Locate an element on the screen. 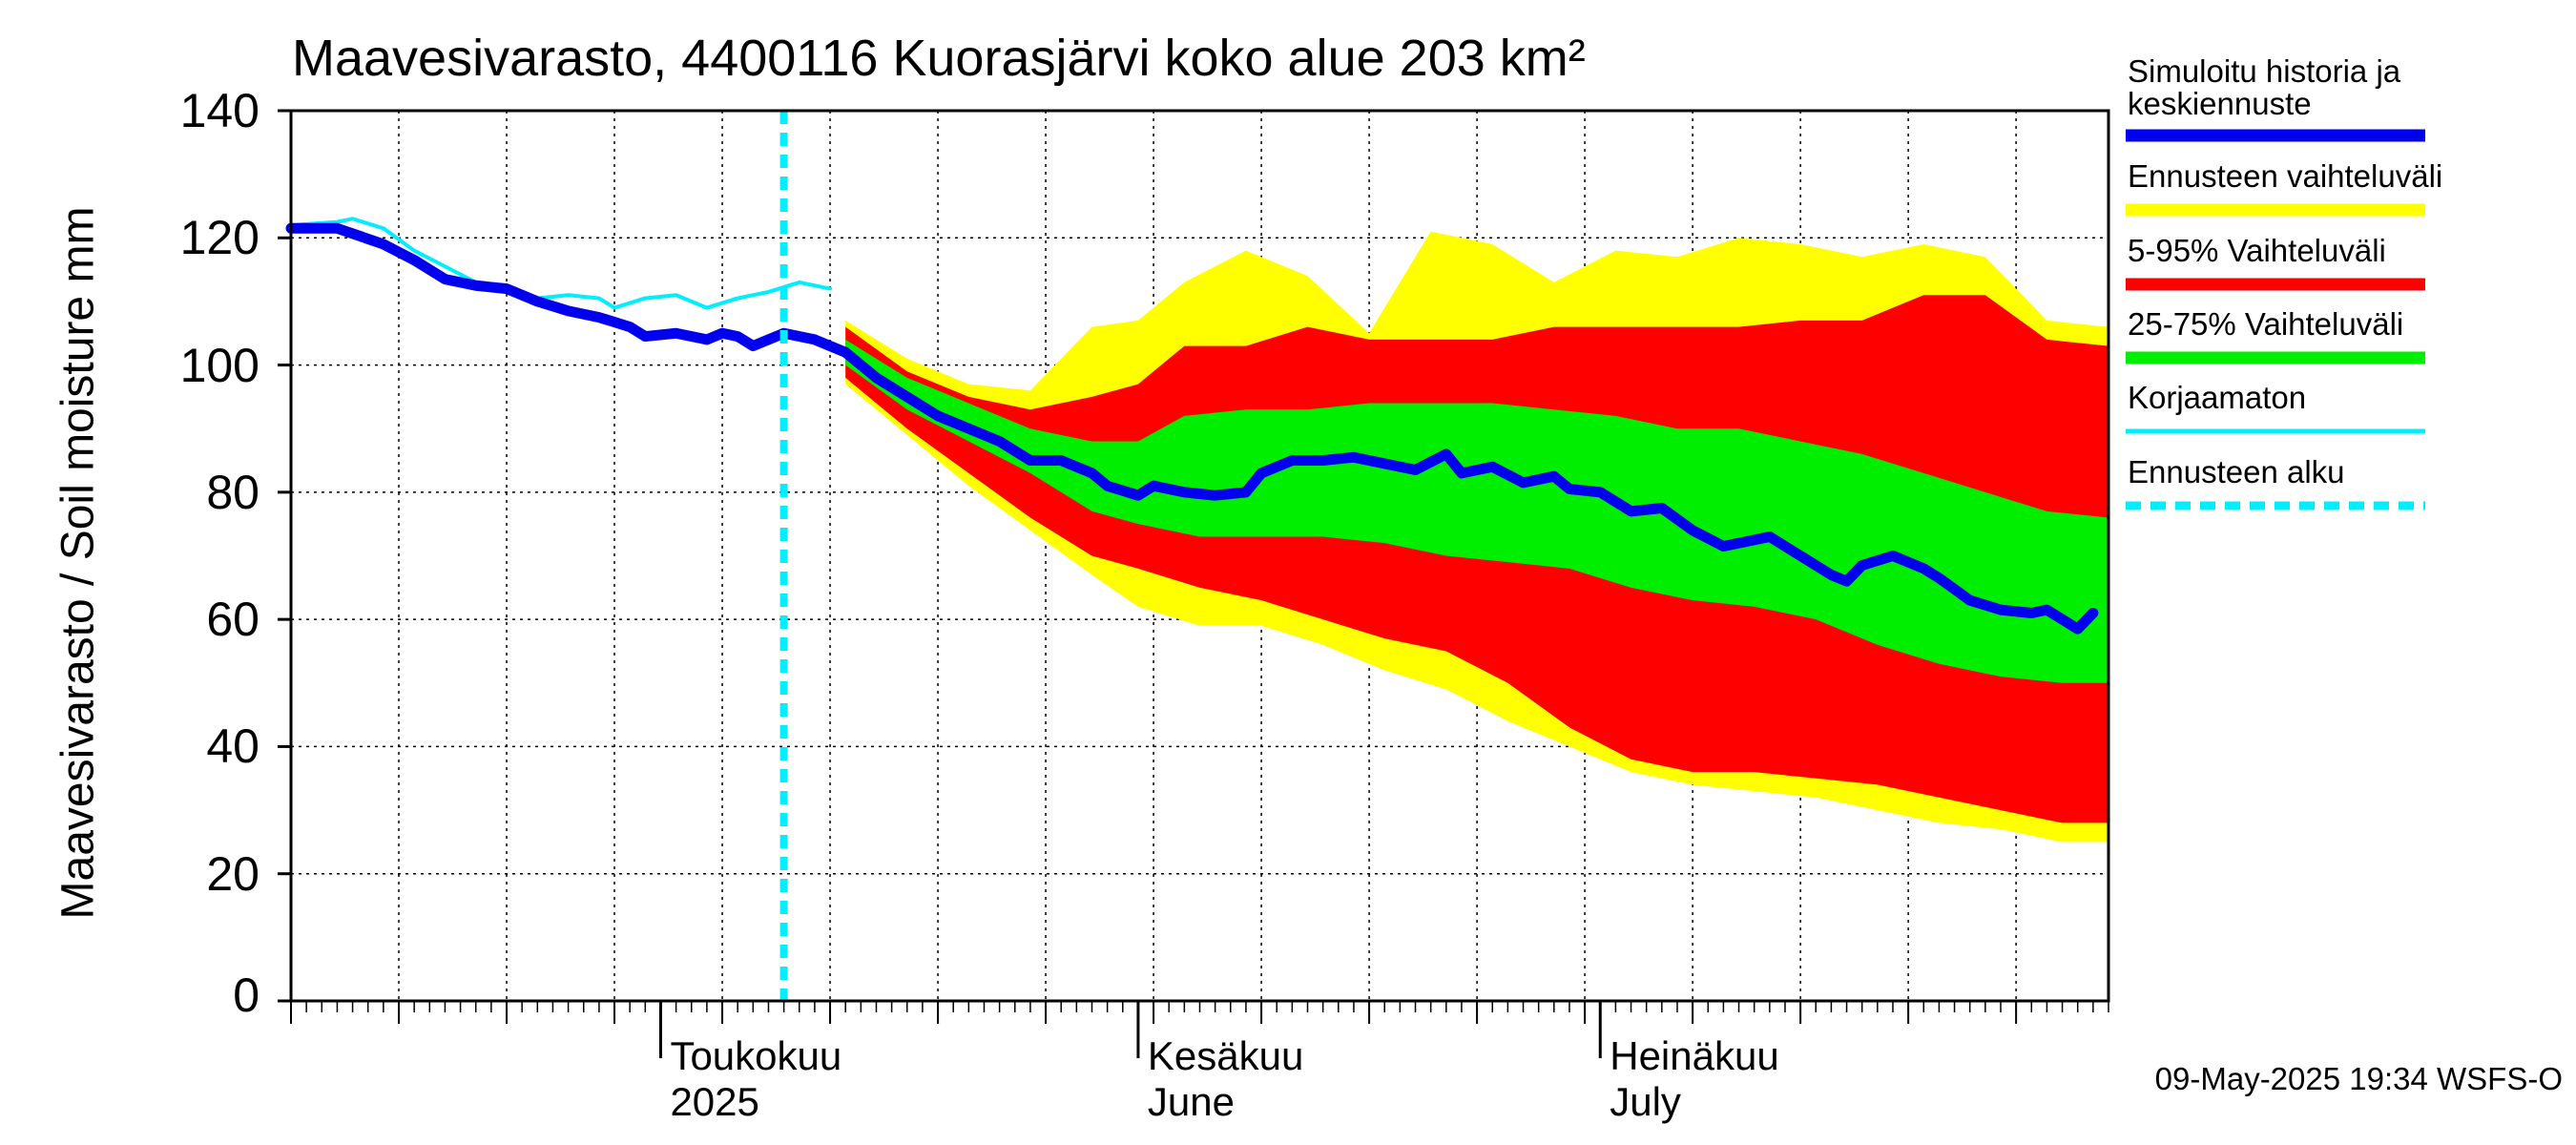 This screenshot has height=1145, width=2576. y-tick-label: 80 is located at coordinates (233, 492).